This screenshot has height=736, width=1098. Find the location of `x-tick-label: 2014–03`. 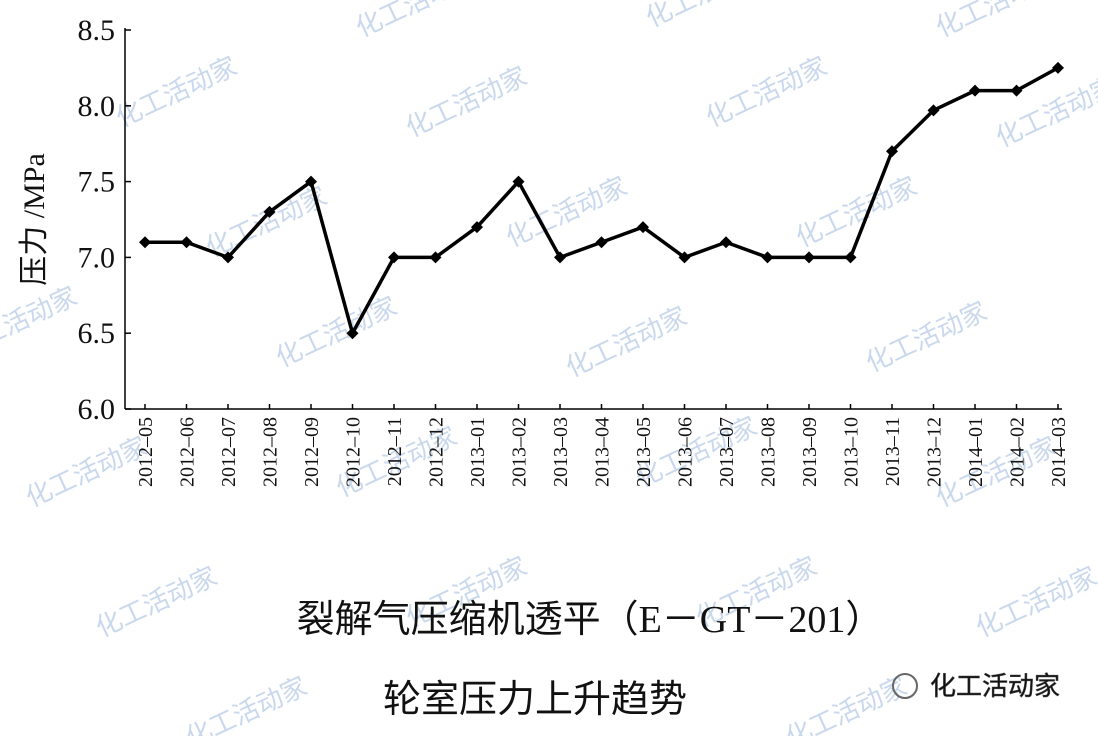

x-tick-label: 2014–03 is located at coordinates (1059, 452).